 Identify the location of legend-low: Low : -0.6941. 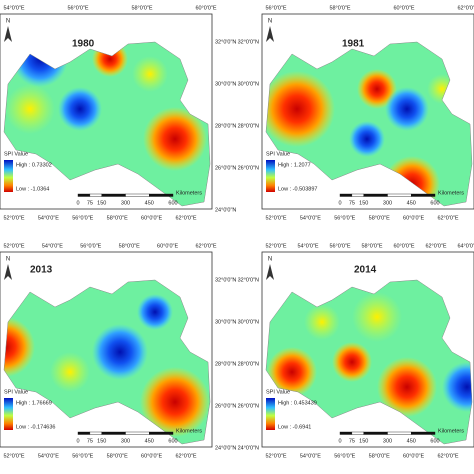
(294, 427).